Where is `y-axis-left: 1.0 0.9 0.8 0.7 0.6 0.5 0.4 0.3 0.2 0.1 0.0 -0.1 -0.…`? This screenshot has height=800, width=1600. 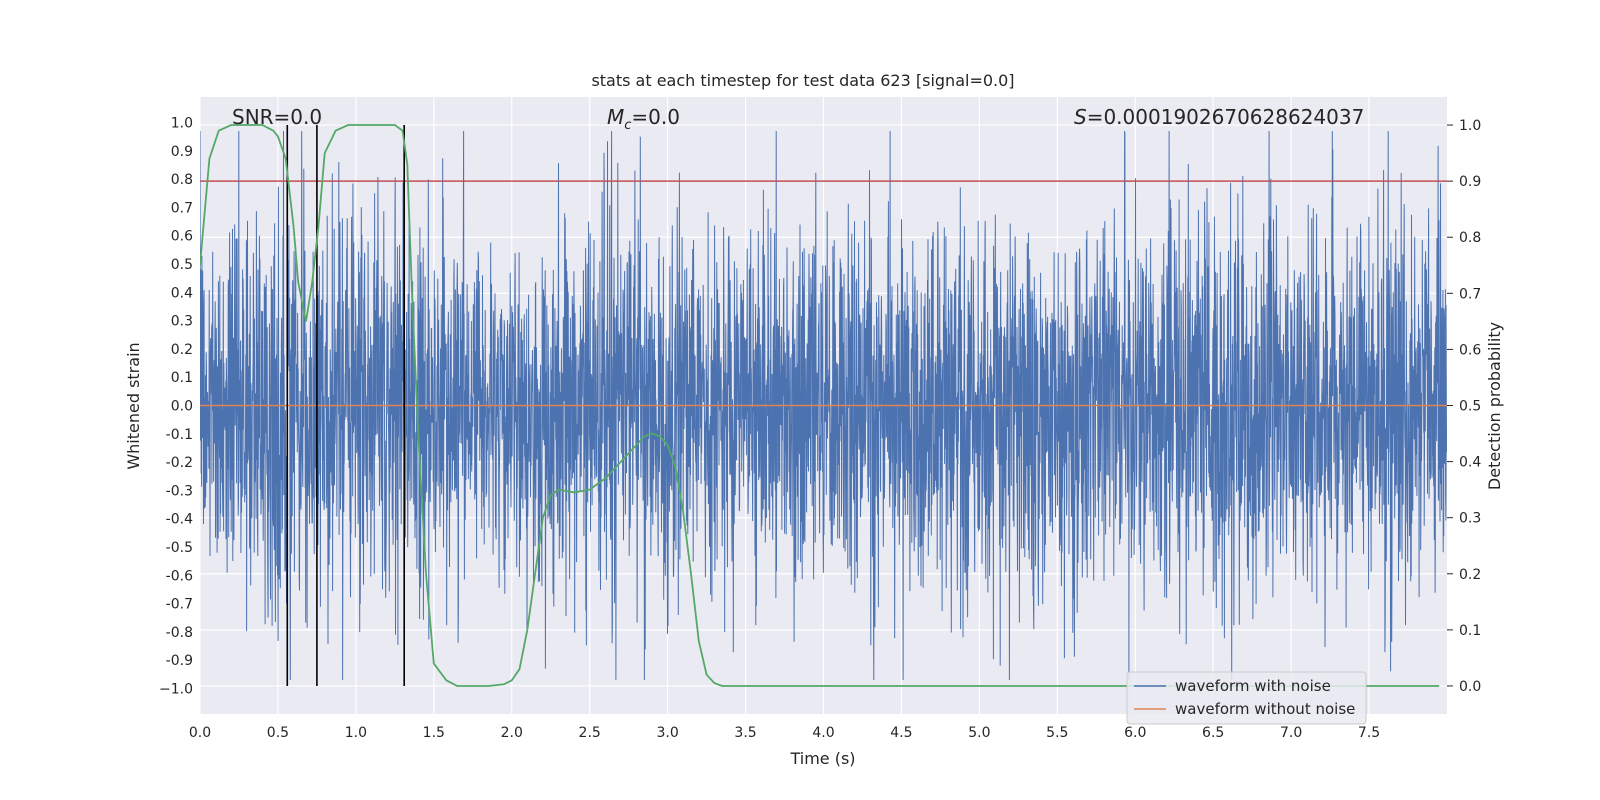
y-axis-left: 1.0 0.9 0.8 0.7 0.6 0.5 0.4 0.3 0.2 0.1 0.0 -0.1 -0.… is located at coordinates (176, 406).